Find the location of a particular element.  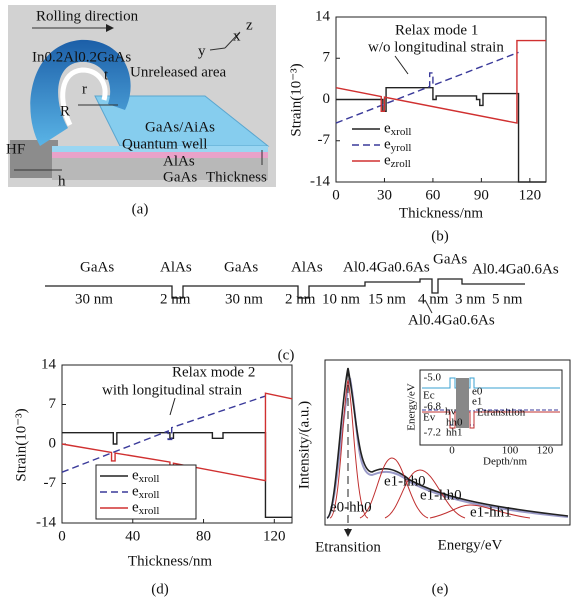

label: Etransition is located at coordinates (348, 547).